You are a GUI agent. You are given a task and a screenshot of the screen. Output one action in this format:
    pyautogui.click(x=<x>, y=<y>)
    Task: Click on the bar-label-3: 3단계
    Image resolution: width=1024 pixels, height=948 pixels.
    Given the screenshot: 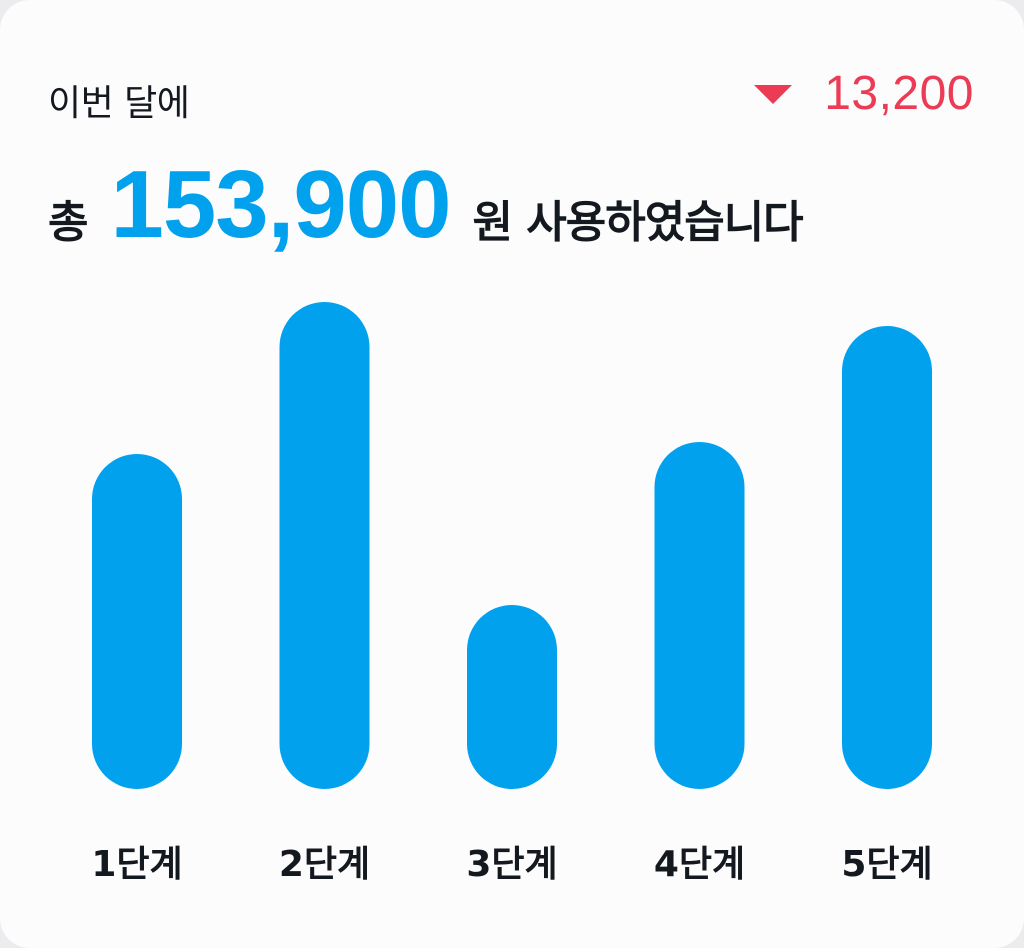 What is the action you would take?
    pyautogui.click(x=511, y=864)
    